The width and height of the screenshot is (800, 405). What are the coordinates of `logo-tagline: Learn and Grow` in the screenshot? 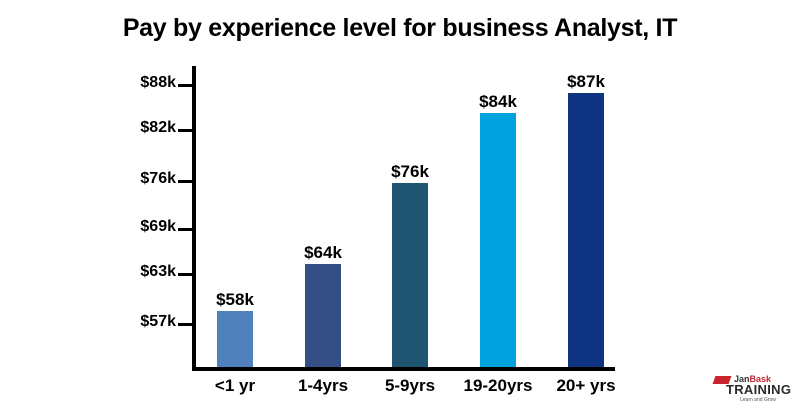 It's located at (758, 400).